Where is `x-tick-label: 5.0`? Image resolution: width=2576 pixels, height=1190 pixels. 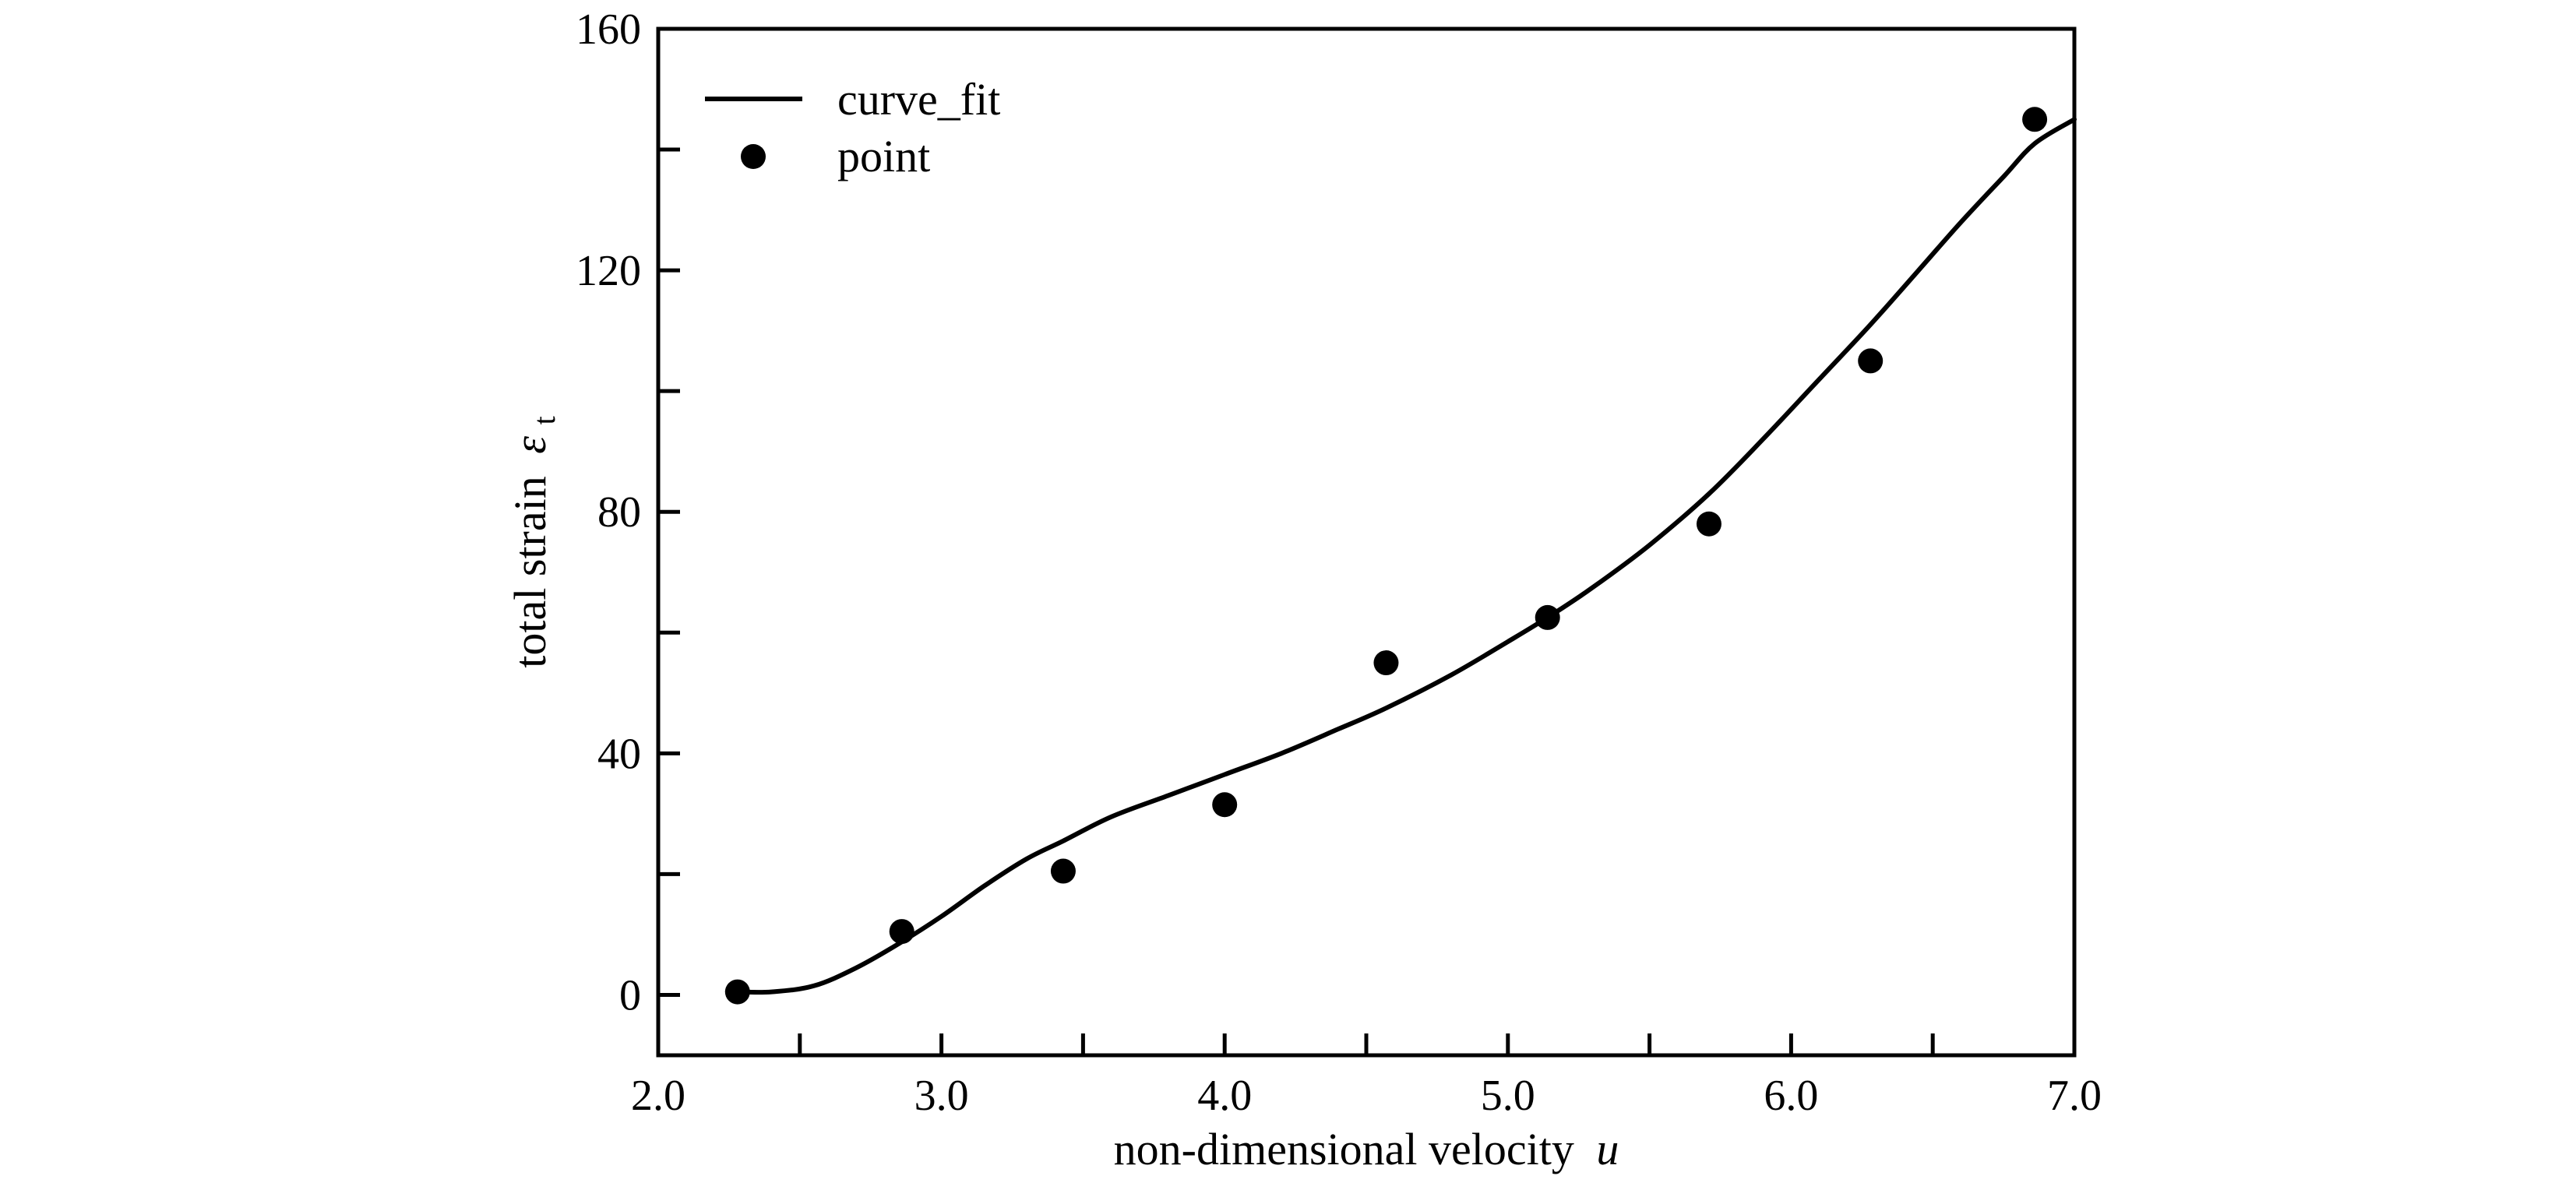 x-tick-label: 5.0 is located at coordinates (1508, 1096).